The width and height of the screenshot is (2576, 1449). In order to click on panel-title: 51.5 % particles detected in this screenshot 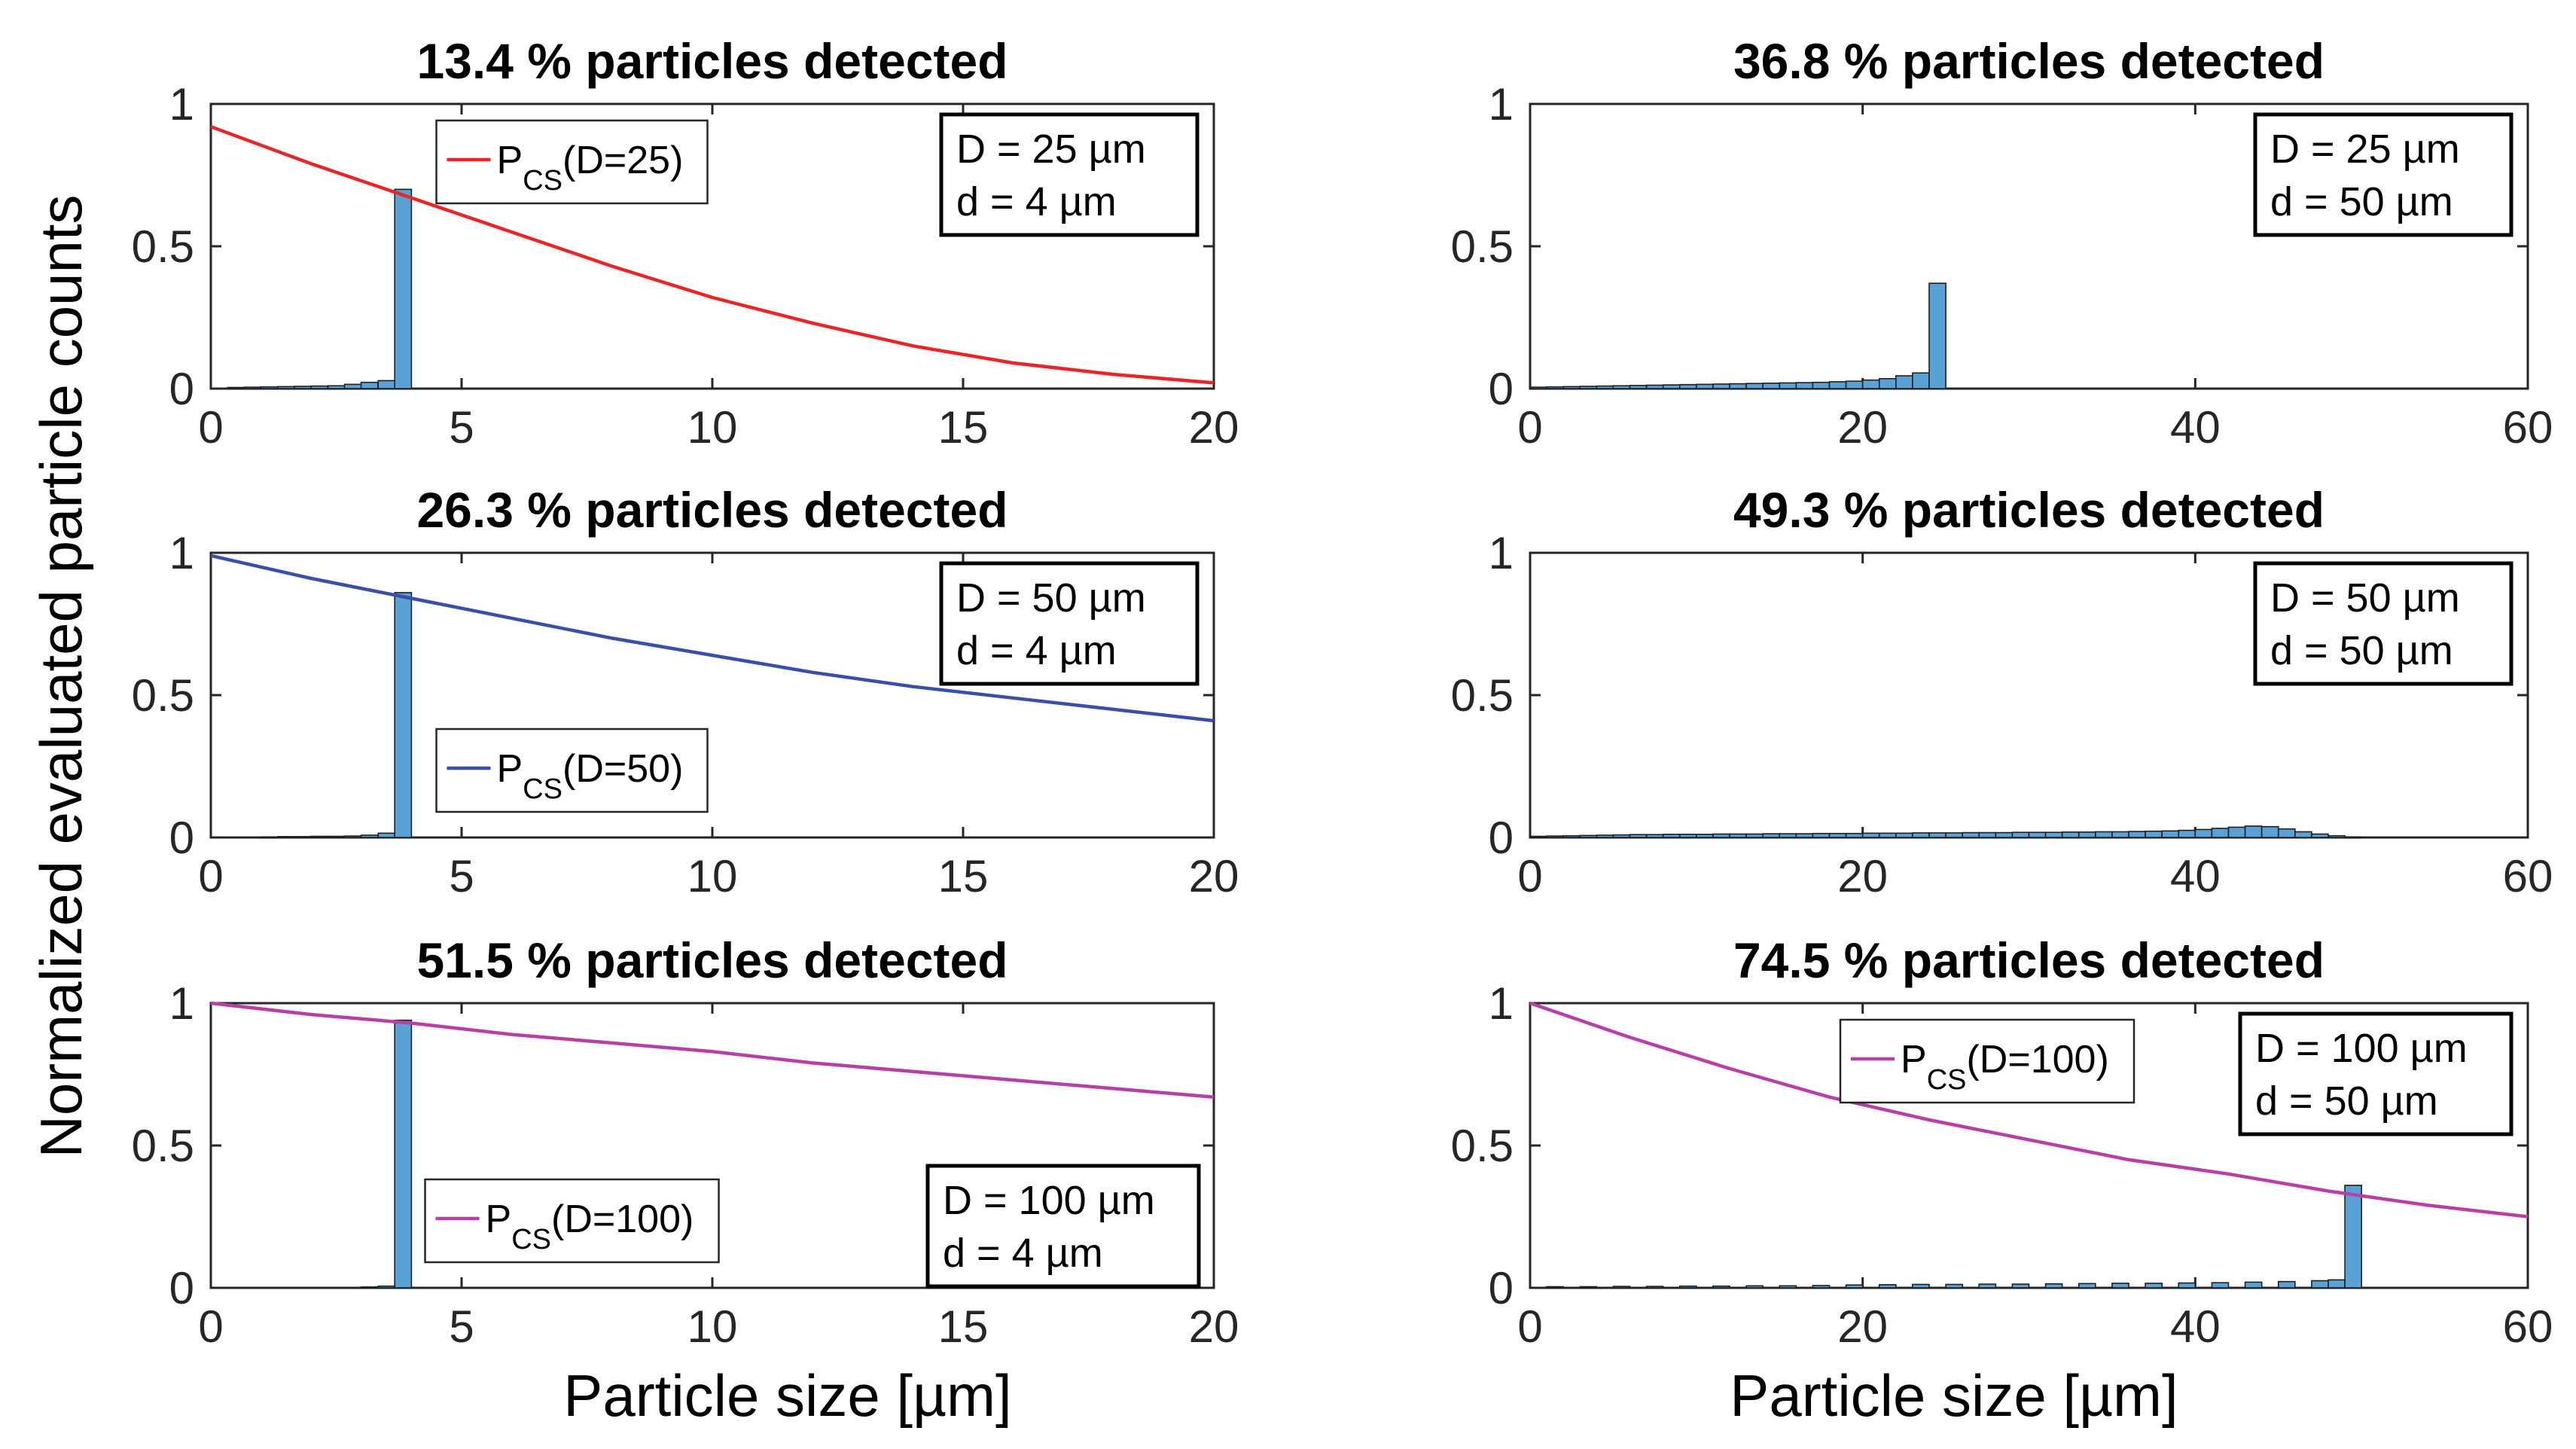, I will do `click(712, 960)`.